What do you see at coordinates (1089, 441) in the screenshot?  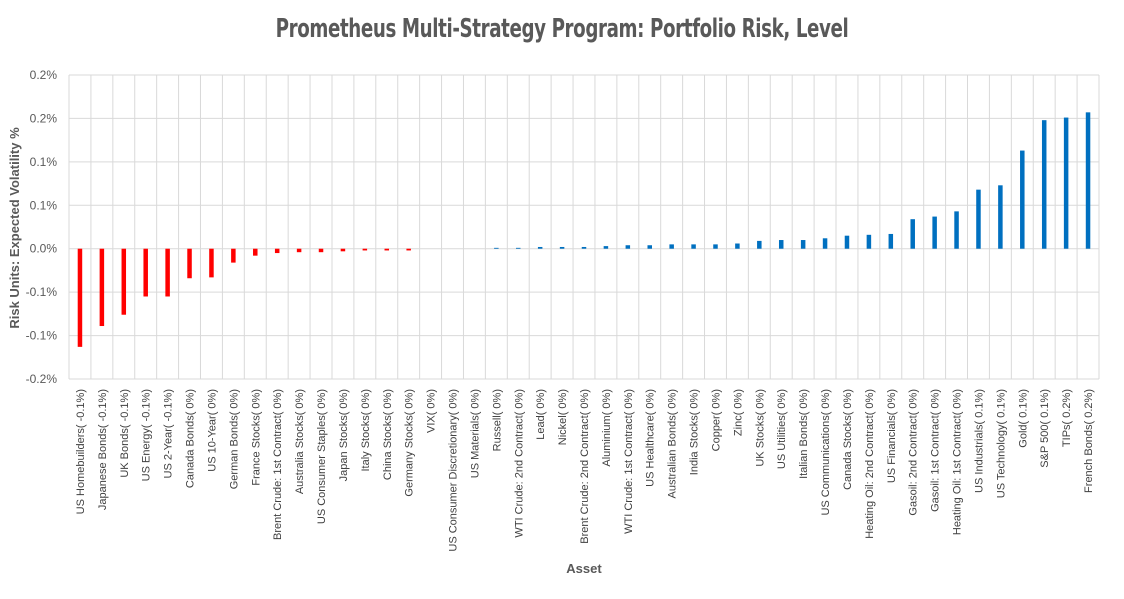 I see `x-tick-label: French Bonds( 0.2%)` at bounding box center [1089, 441].